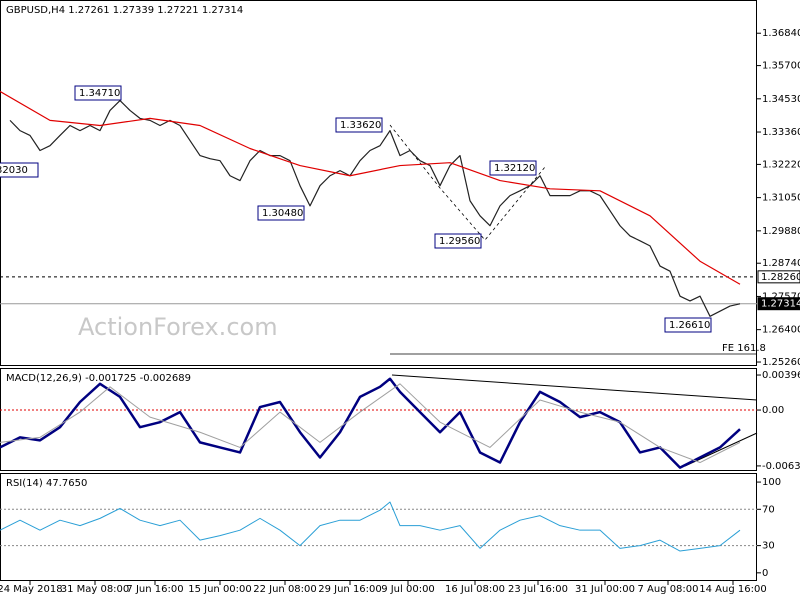  What do you see at coordinates (98, 378) in the screenshot?
I see `pane-title: MACD(12,26,9) -0.001725 -0.002689` at bounding box center [98, 378].